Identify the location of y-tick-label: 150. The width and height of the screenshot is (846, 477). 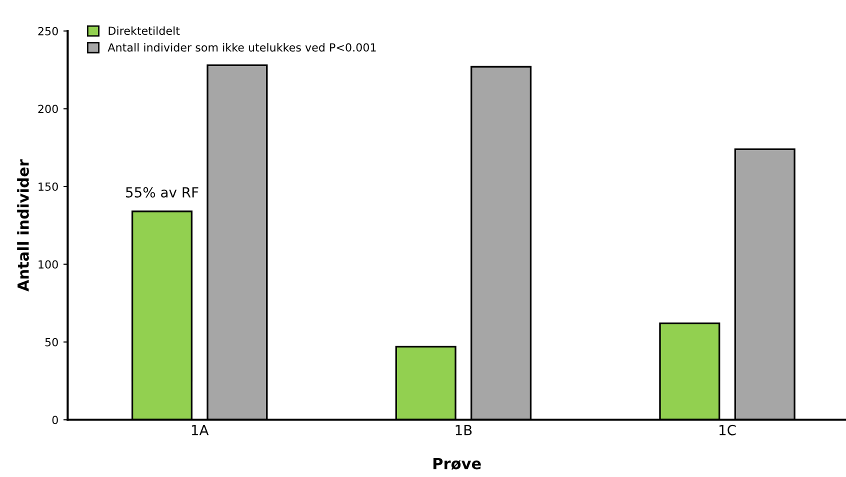
(48, 186).